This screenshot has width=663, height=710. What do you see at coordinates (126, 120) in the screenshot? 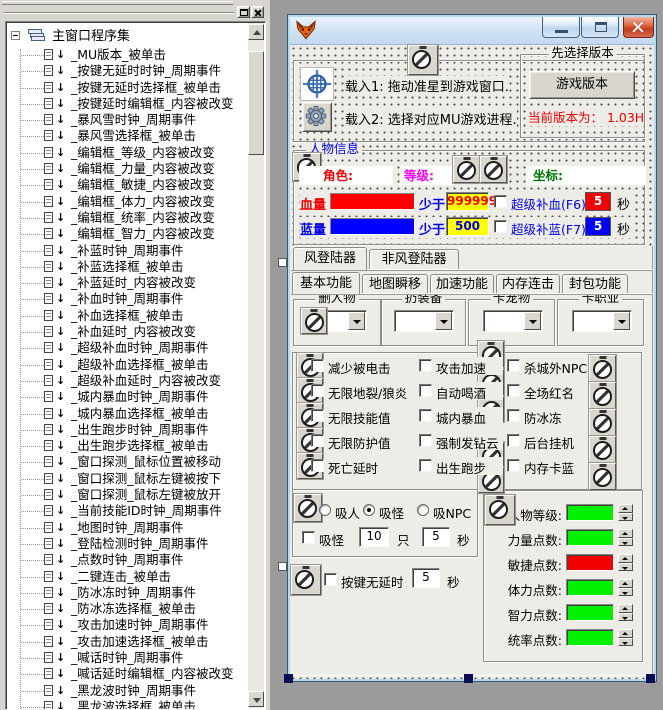
I see `tree-item: ↓ _暴风雪时钟_周期事件` at bounding box center [126, 120].